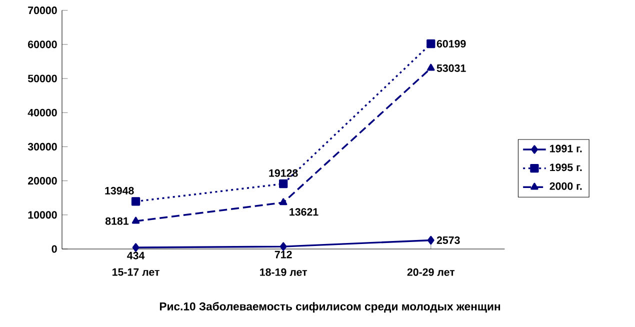 The height and width of the screenshot is (327, 635). What do you see at coordinates (136, 272) in the screenshot?
I see `x-tick-label: 15-17 лет` at bounding box center [136, 272].